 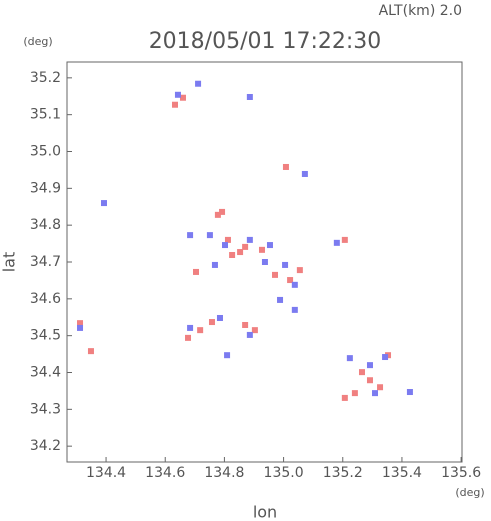 I want to click on y-tick-label: 34.2, so click(x=45, y=446).